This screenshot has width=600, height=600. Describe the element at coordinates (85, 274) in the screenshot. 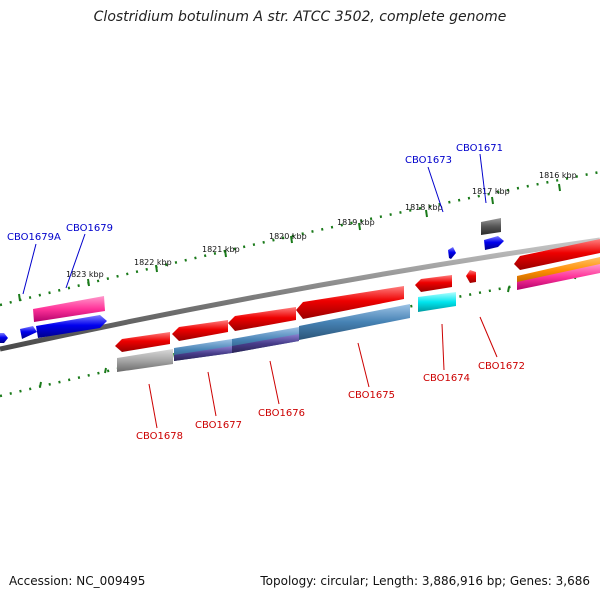

I see `kbp-label-1823: 1823 kbp` at that location.